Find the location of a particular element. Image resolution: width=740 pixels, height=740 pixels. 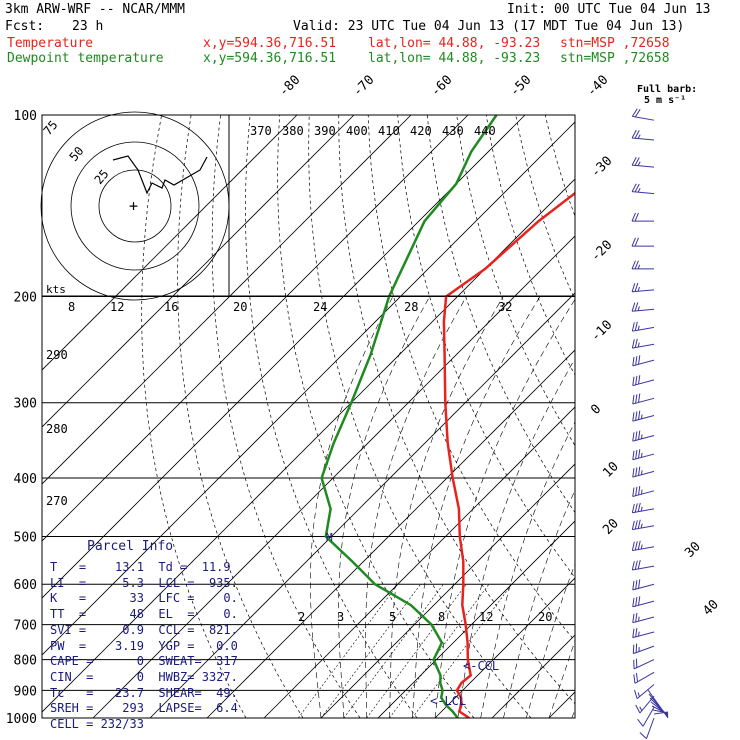

parcel-info-title: Parcel Info is located at coordinates (130, 546).